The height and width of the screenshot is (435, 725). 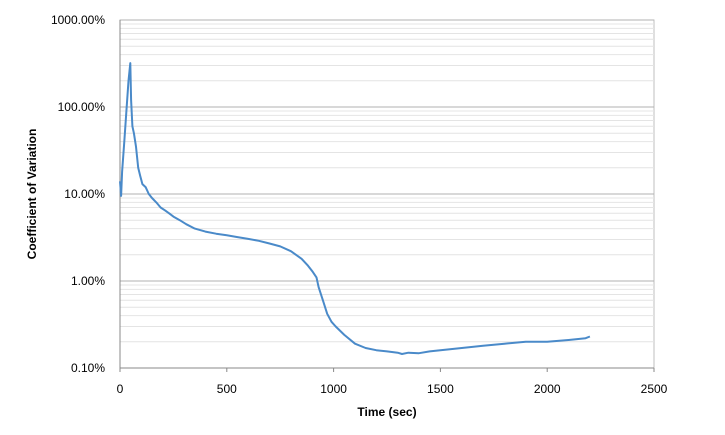 What do you see at coordinates (440, 389) in the screenshot?
I see `x-tick-label: 1500` at bounding box center [440, 389].